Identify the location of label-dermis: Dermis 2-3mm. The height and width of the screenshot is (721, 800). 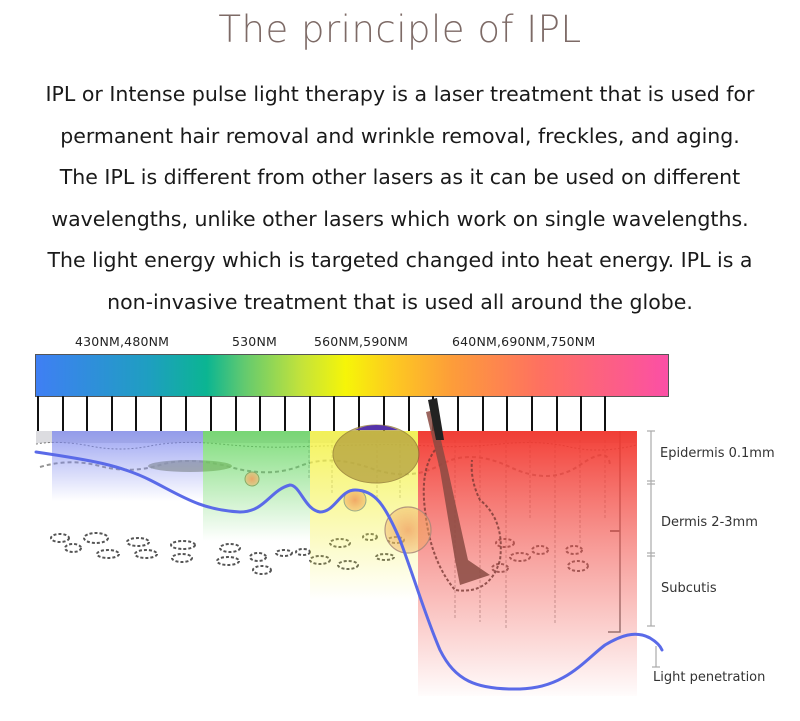
(709, 522).